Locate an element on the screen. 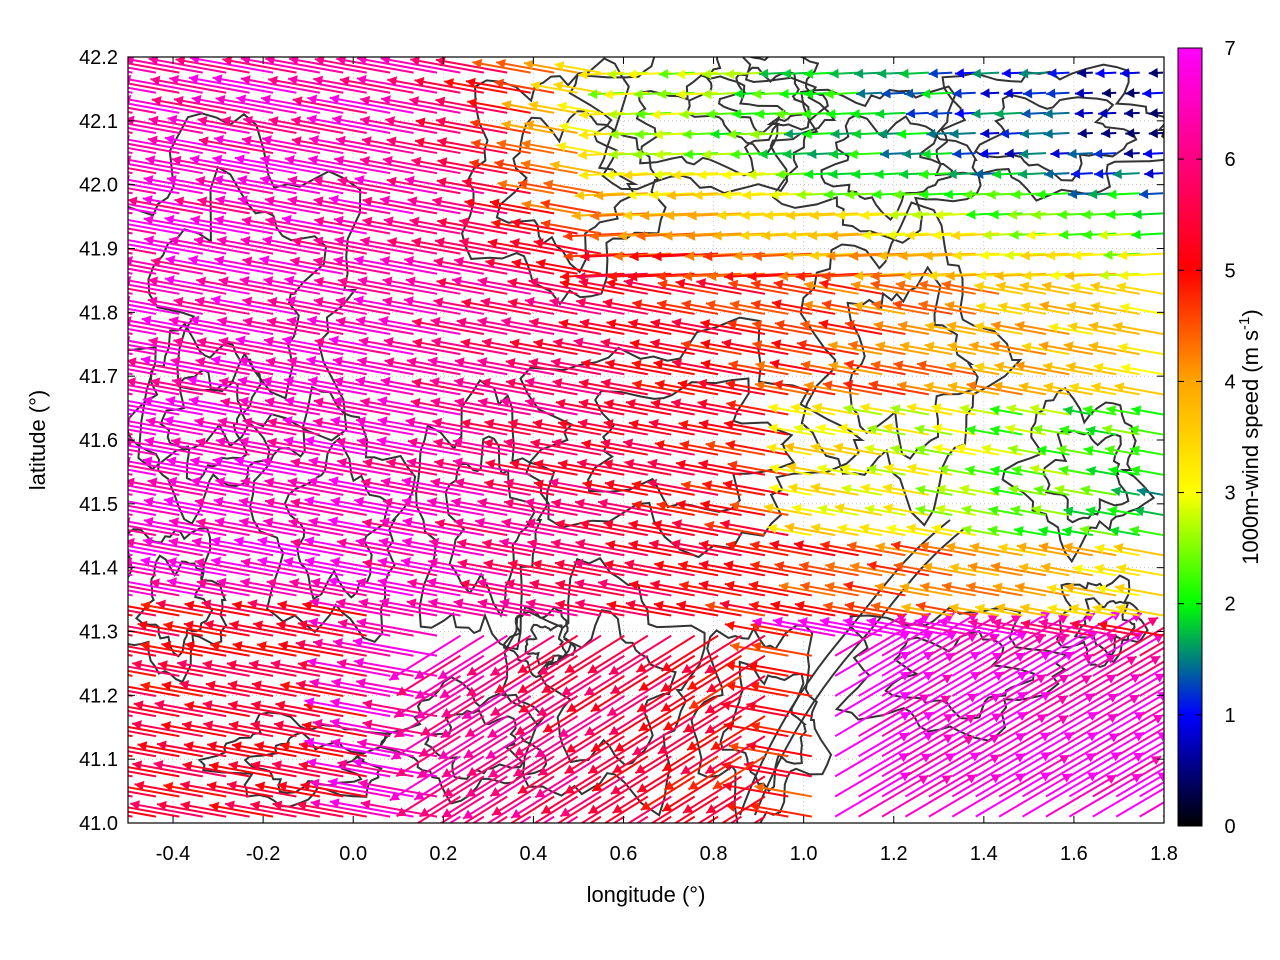  colorbar-tick-label: 1 is located at coordinates (1229, 716).